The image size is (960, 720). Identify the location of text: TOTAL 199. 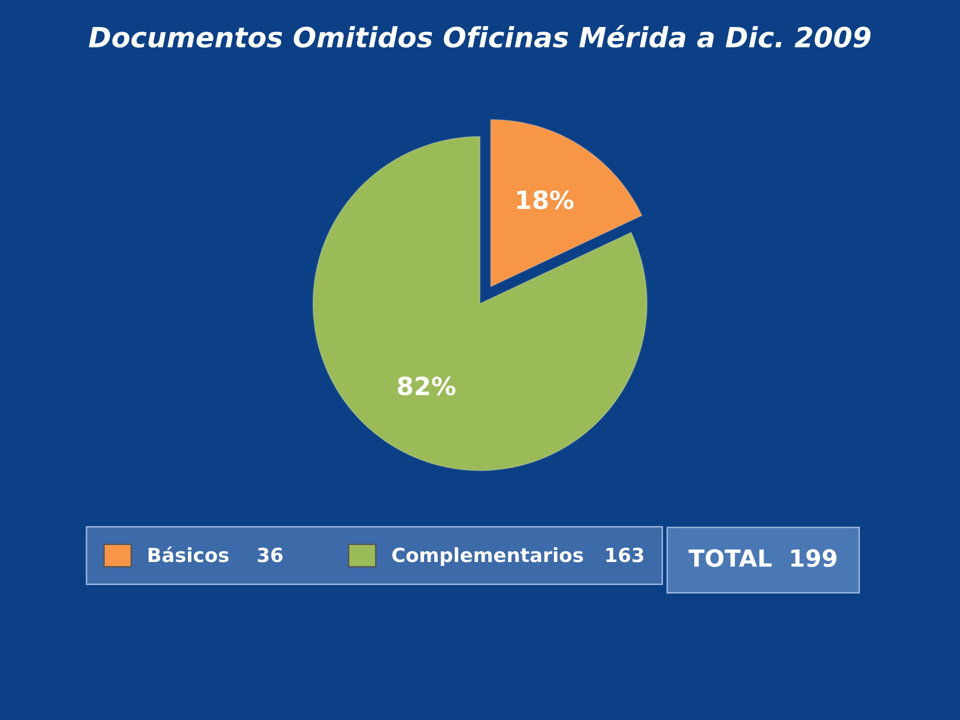
(762, 558).